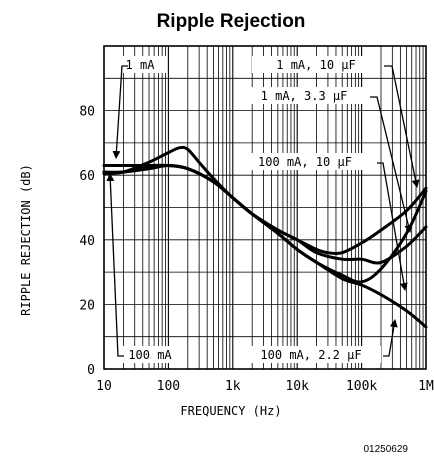 The image size is (434, 474). Describe the element at coordinates (87, 112) in the screenshot. I see `y-tick-label: 80` at that location.